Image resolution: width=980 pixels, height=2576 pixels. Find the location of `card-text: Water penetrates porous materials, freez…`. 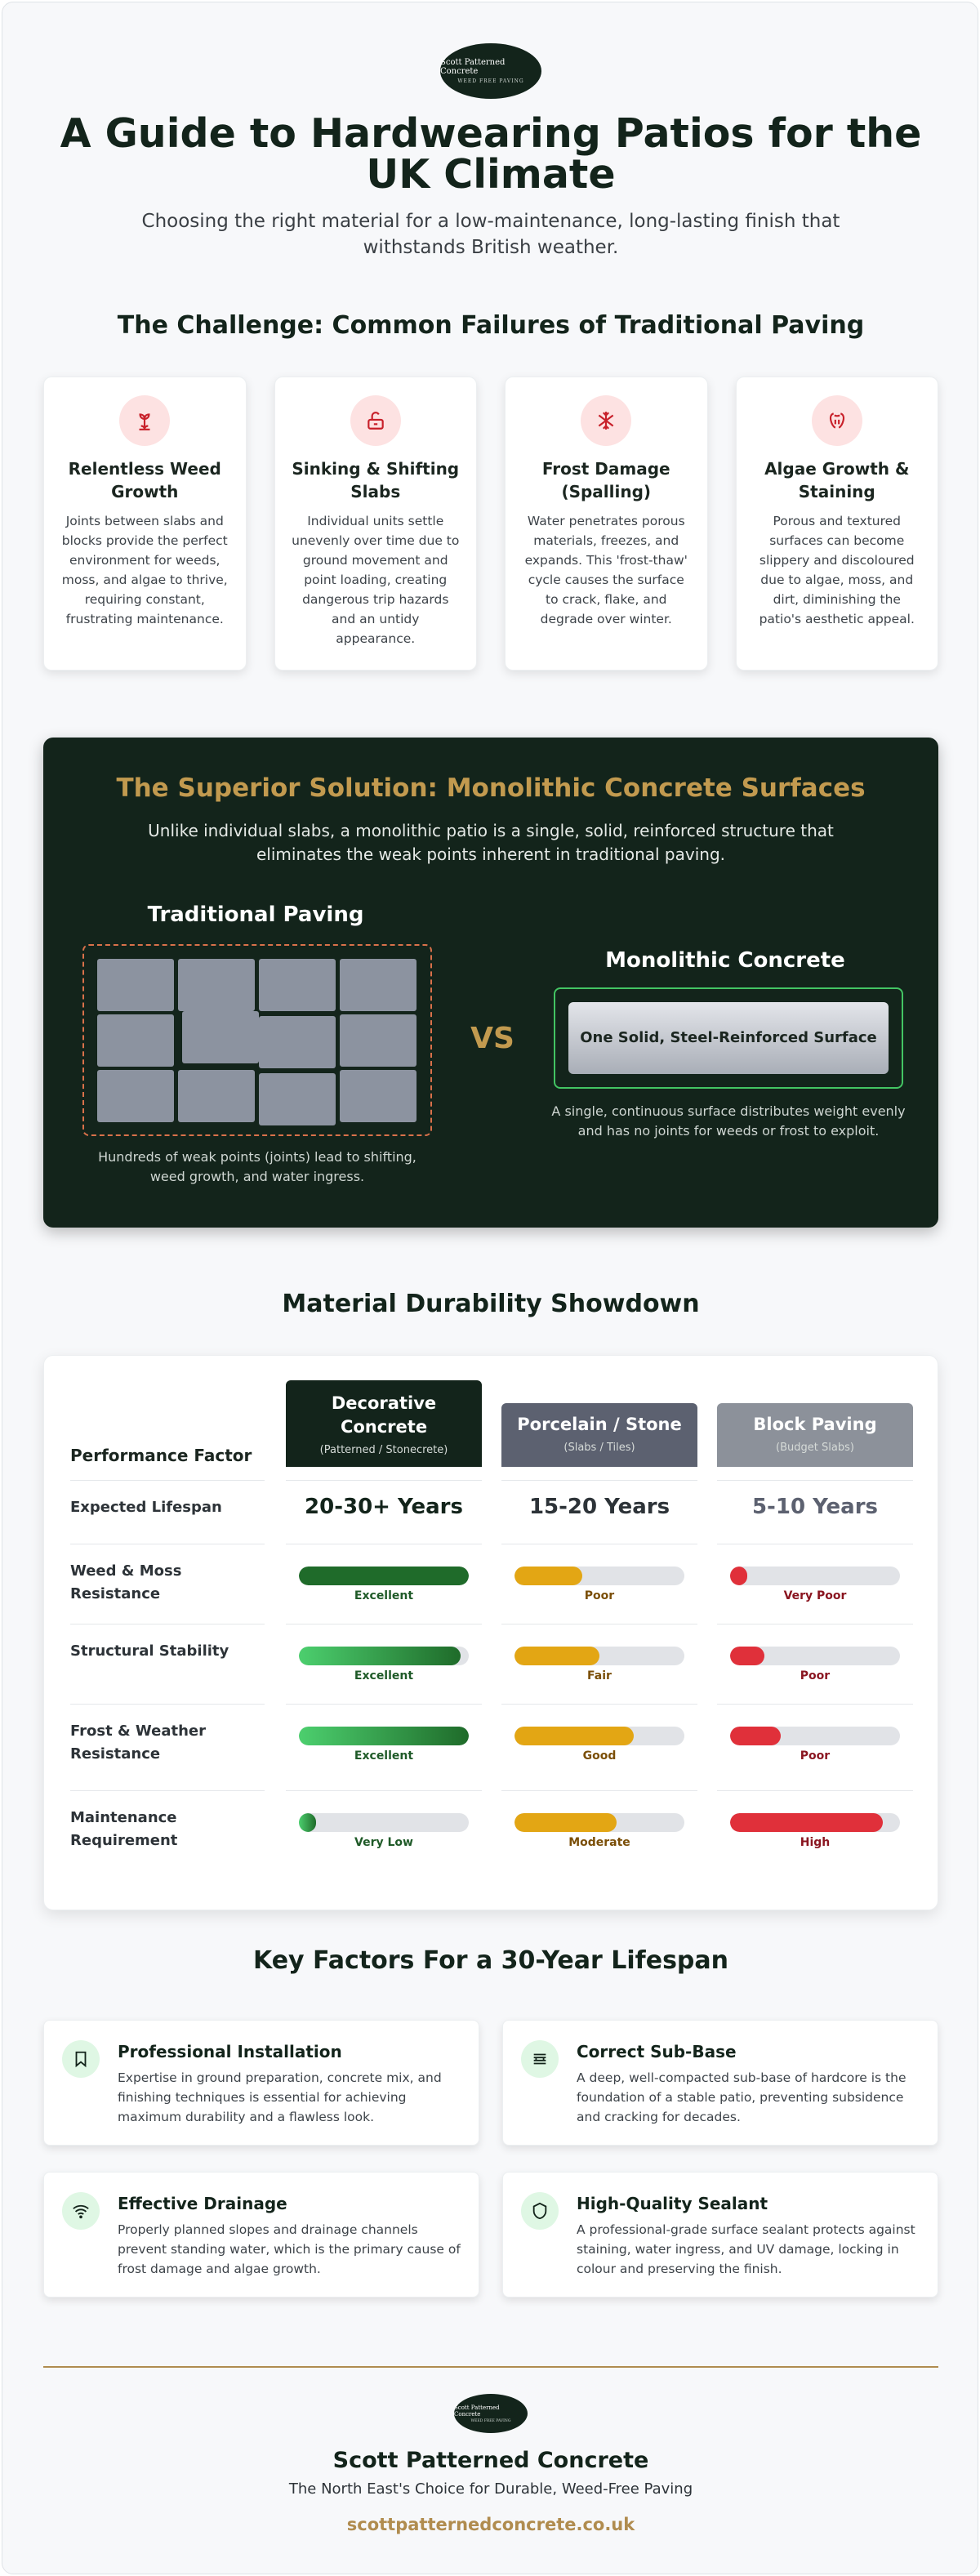

card-text: Water penetrates porous materials, freez… is located at coordinates (606, 570).